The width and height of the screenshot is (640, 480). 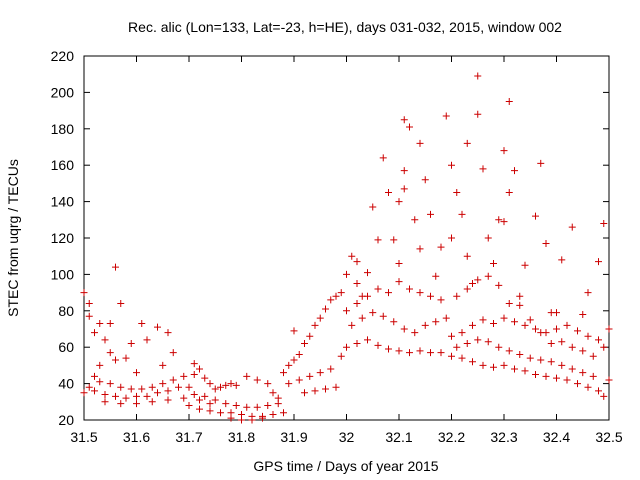 What do you see at coordinates (66, 347) in the screenshot?
I see `y-tick-label: 60` at bounding box center [66, 347].